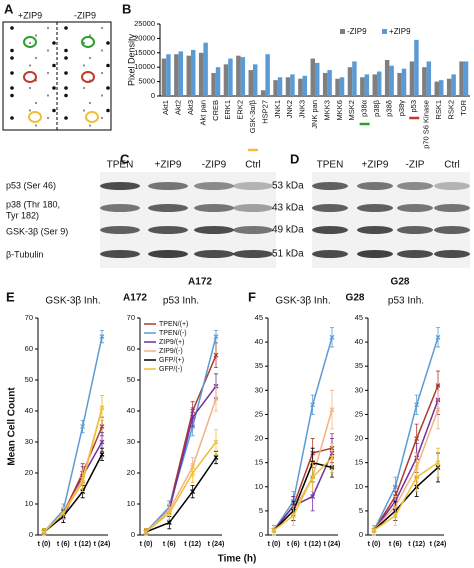 This screenshot has width=474, height=568. What do you see at coordinates (330, 165) in the screenshot?
I see `lane-label: TPEN` at bounding box center [330, 165].